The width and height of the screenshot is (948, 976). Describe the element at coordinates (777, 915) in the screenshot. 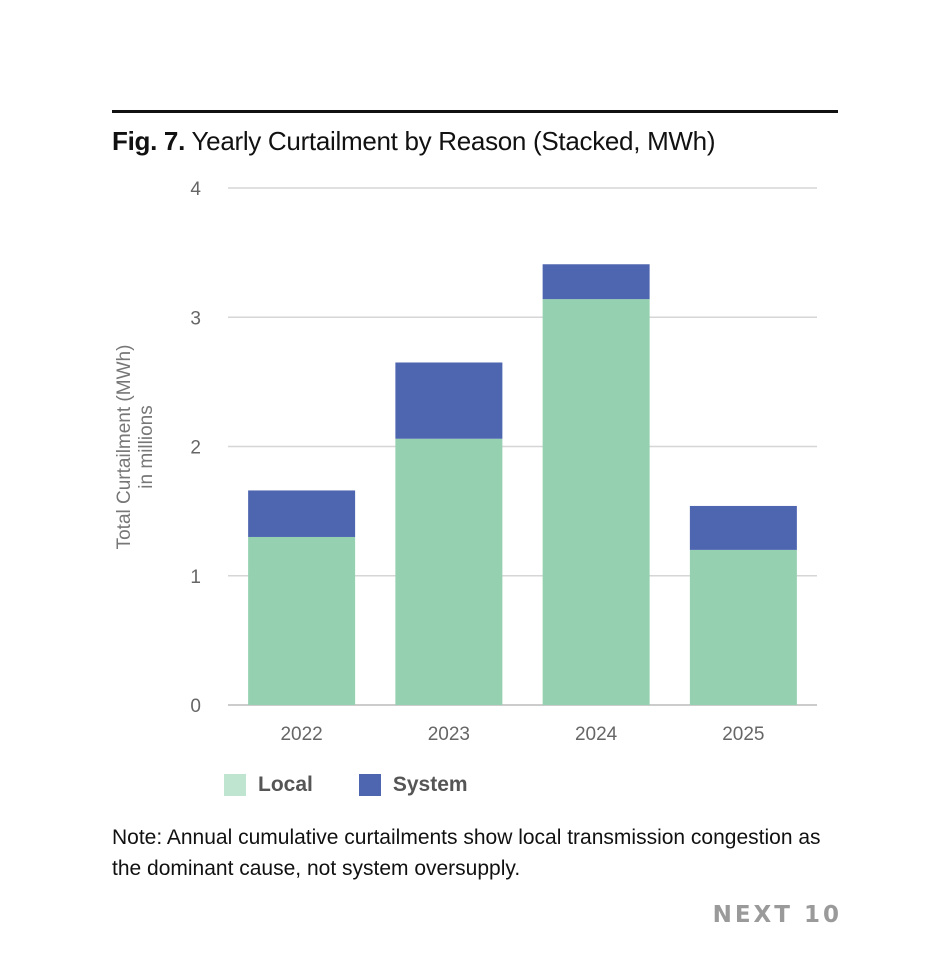

I see `brand-logo: NEXT 10` at that location.